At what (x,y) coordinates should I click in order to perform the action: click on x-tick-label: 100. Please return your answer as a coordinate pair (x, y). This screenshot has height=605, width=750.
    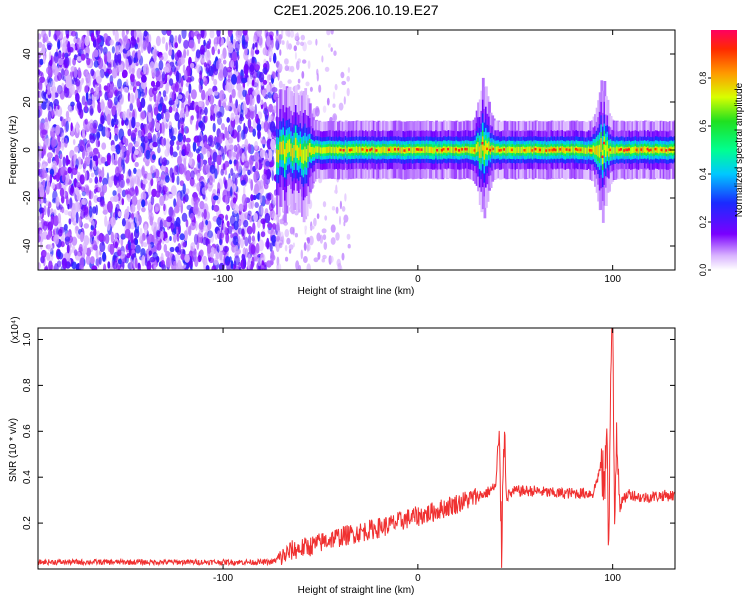
    Looking at the image, I should click on (612, 578).